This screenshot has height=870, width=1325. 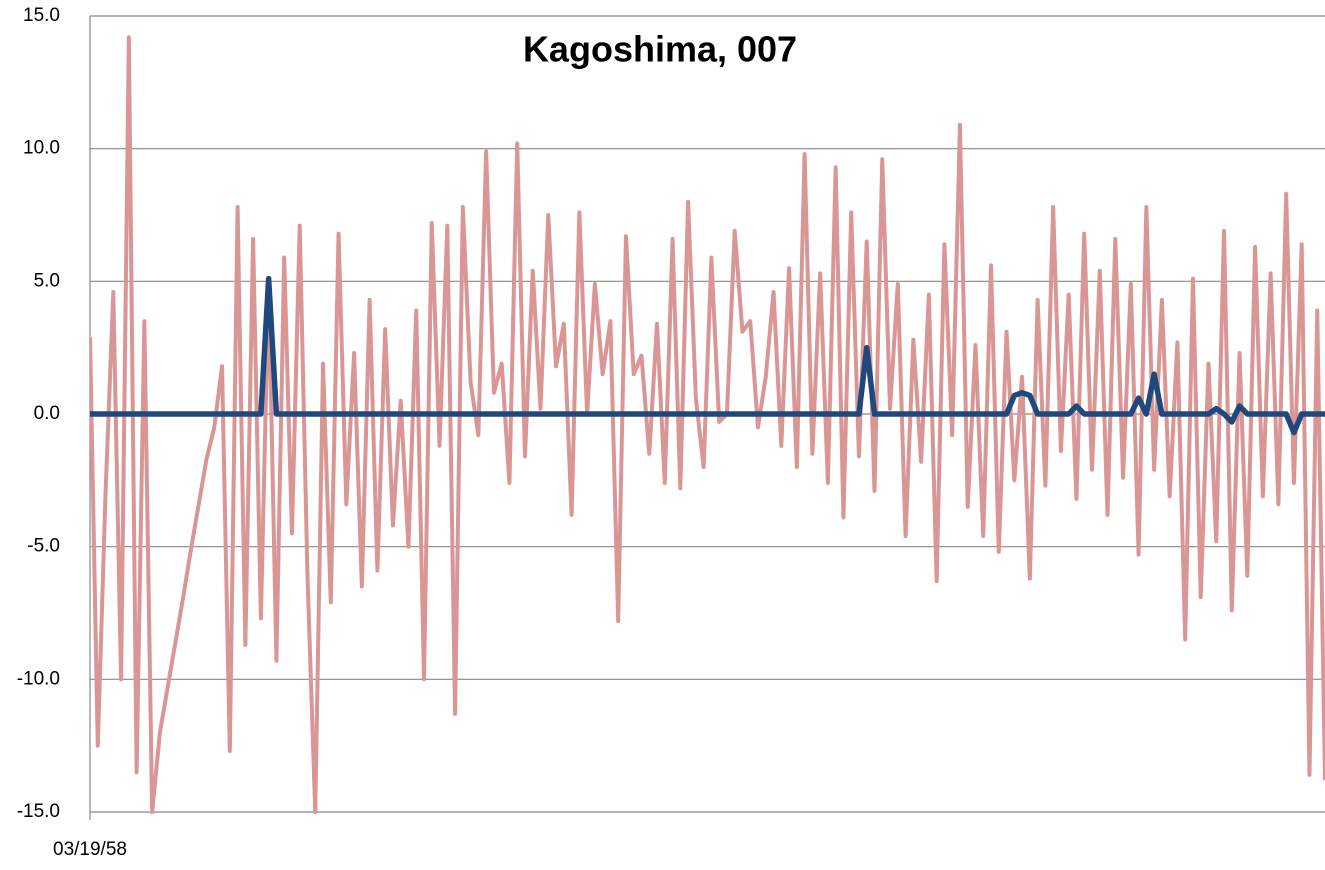 I want to click on y-tick-label: -10.0, so click(x=38, y=678).